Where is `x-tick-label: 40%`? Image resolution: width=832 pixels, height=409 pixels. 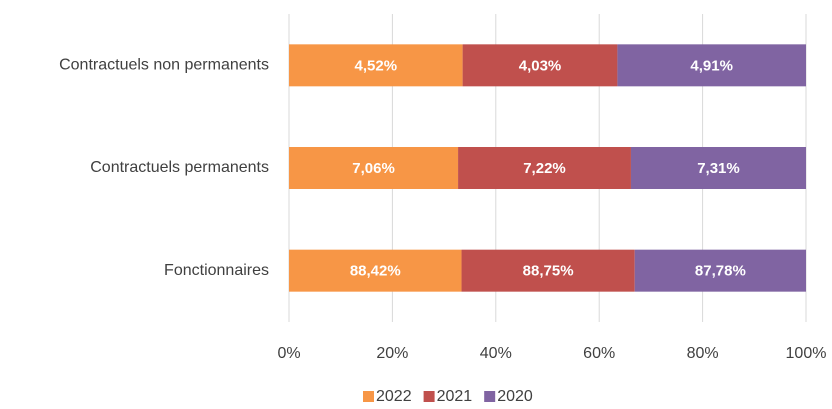
x-tick-label: 40% is located at coordinates (496, 353).